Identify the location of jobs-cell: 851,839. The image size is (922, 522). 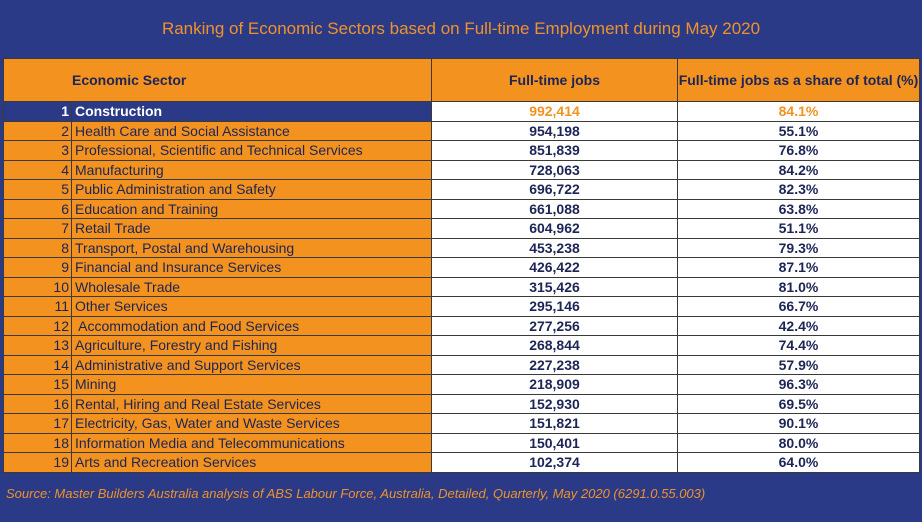
(554, 150).